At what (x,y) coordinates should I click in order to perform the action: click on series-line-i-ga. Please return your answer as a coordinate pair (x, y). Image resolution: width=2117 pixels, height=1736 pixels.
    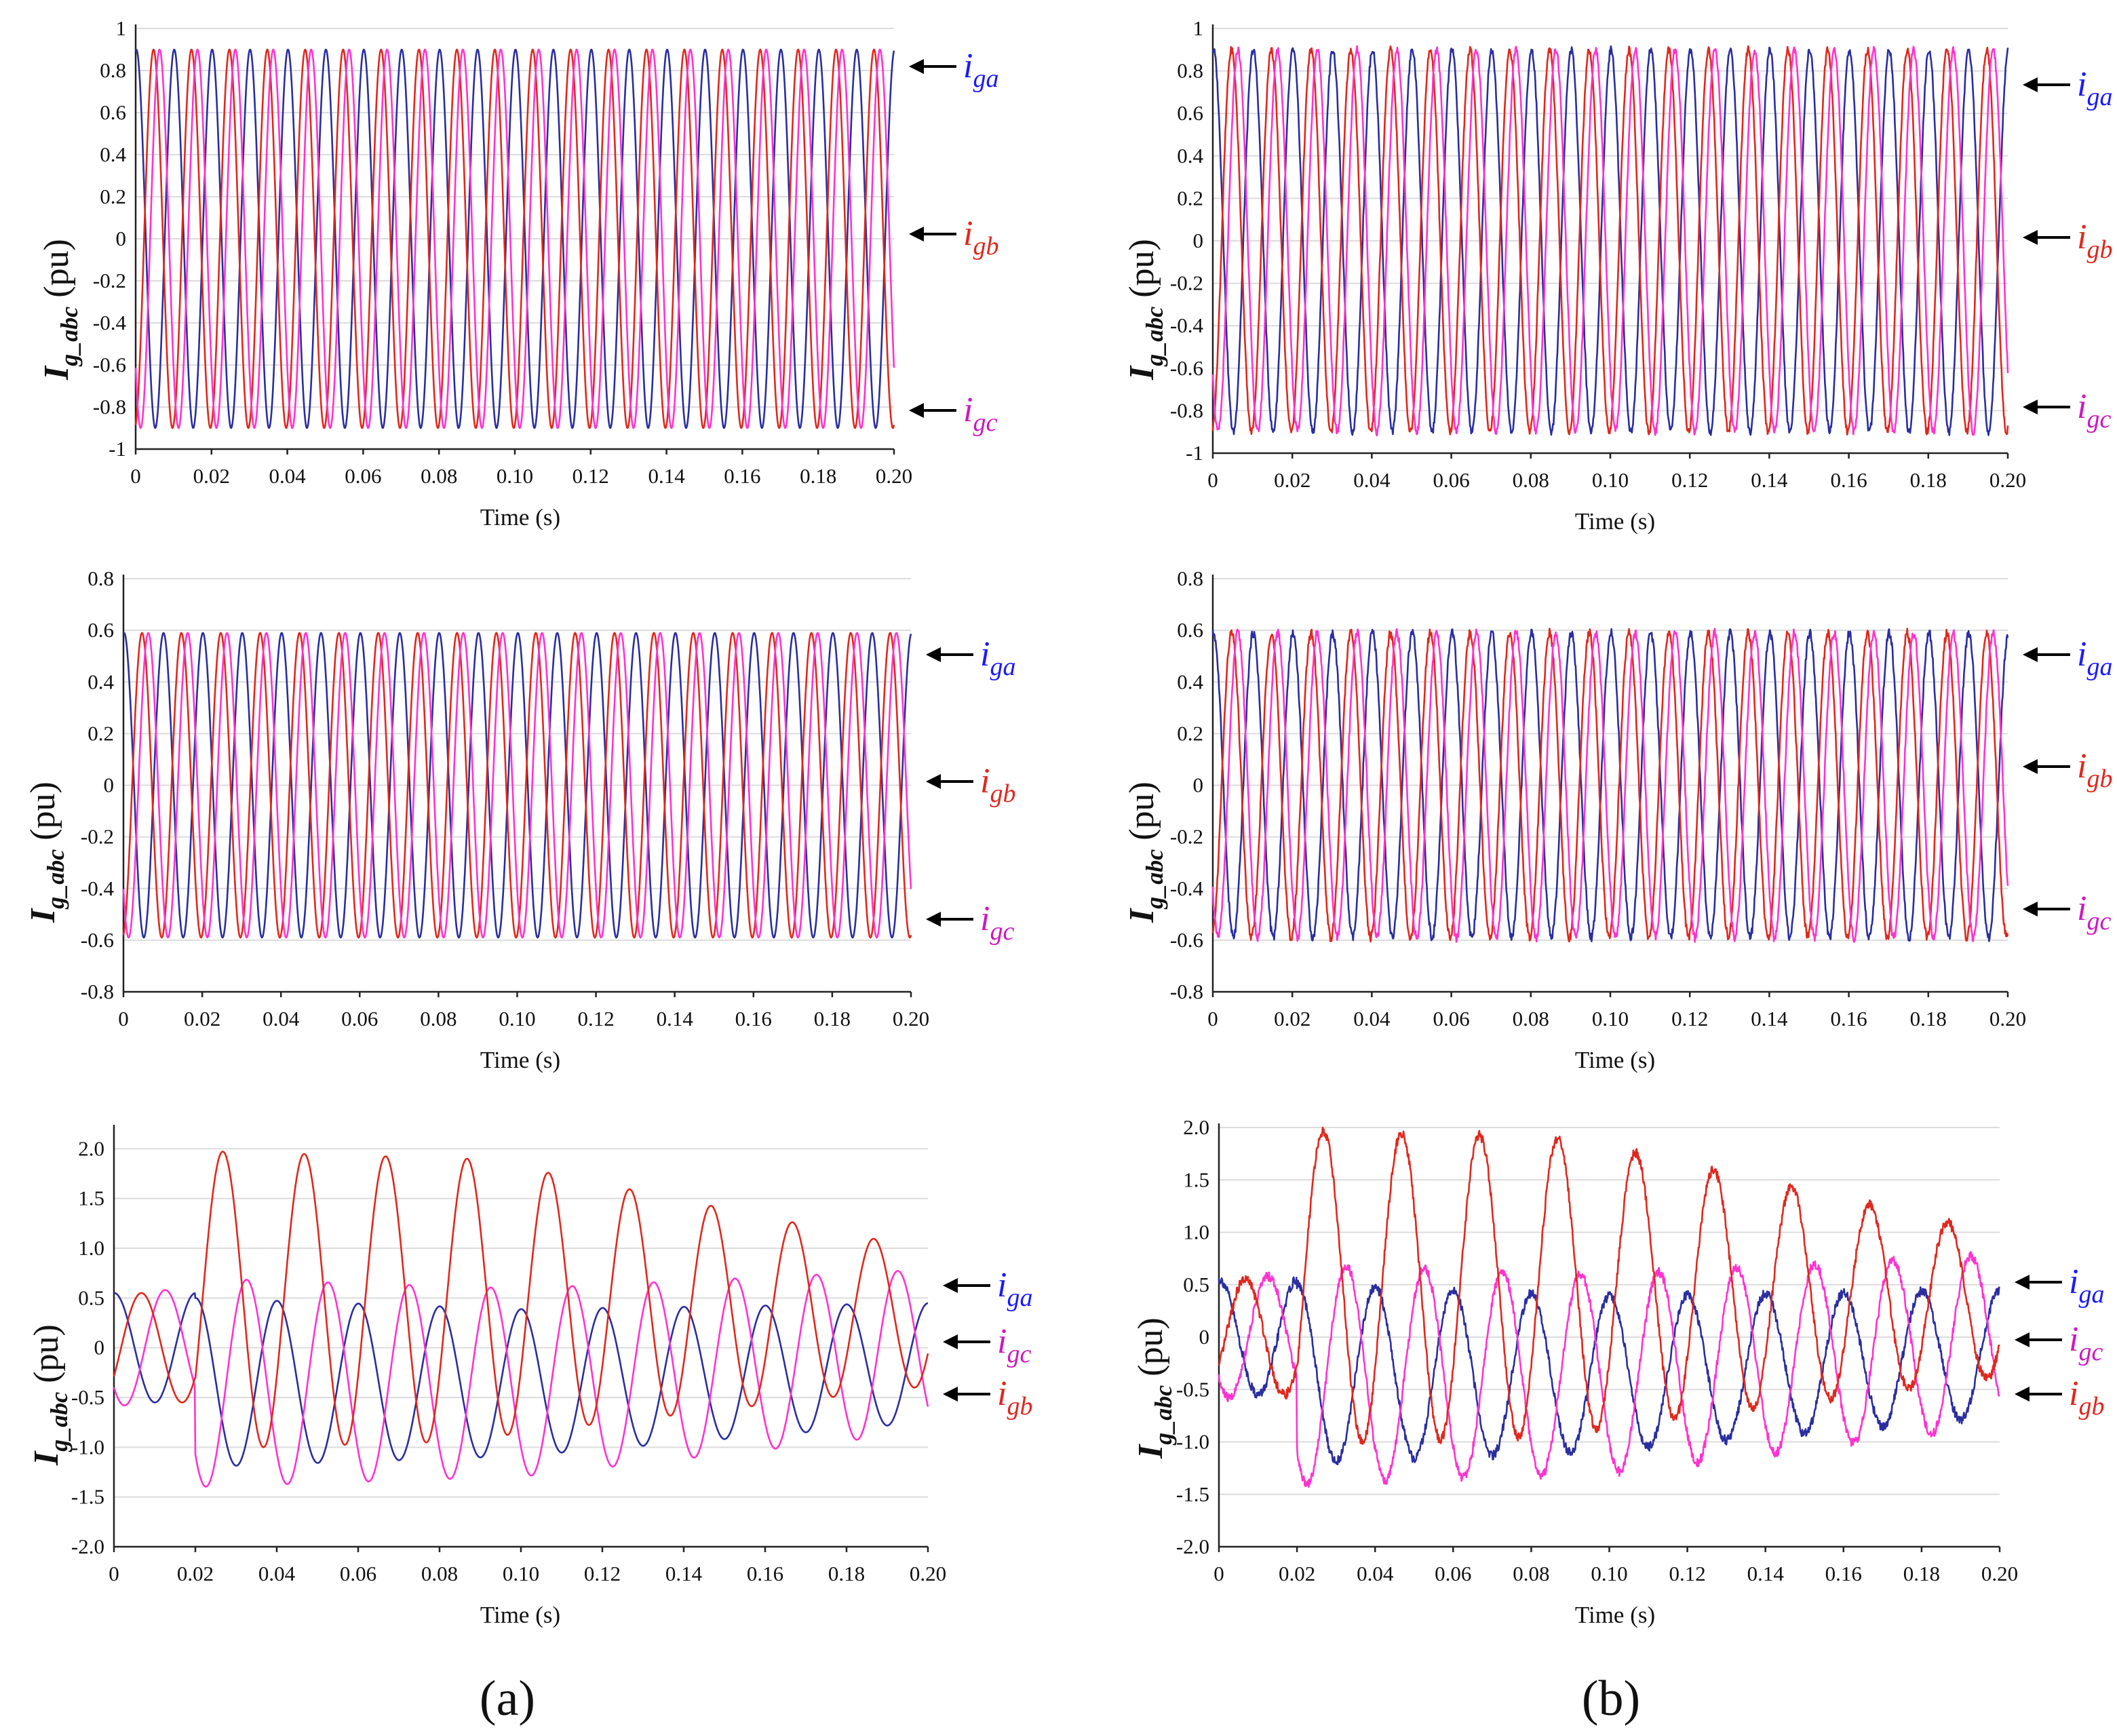
    Looking at the image, I should click on (521, 1379).